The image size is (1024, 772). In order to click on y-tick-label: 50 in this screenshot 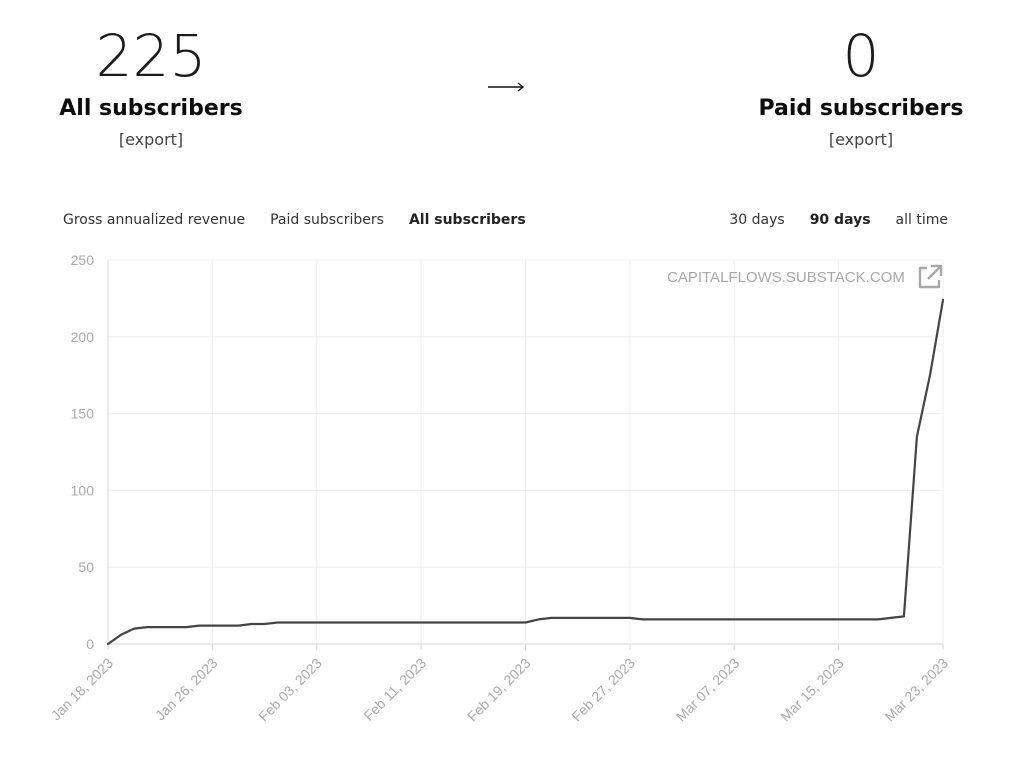, I will do `click(86, 567)`.